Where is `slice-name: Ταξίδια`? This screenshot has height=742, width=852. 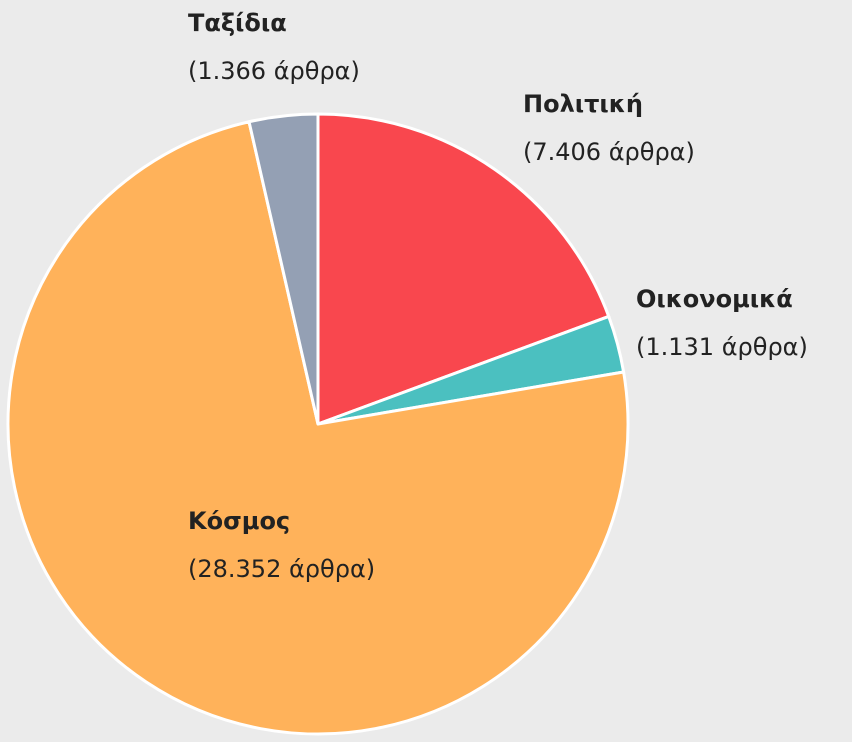
slice-name: Ταξίδια is located at coordinates (237, 23).